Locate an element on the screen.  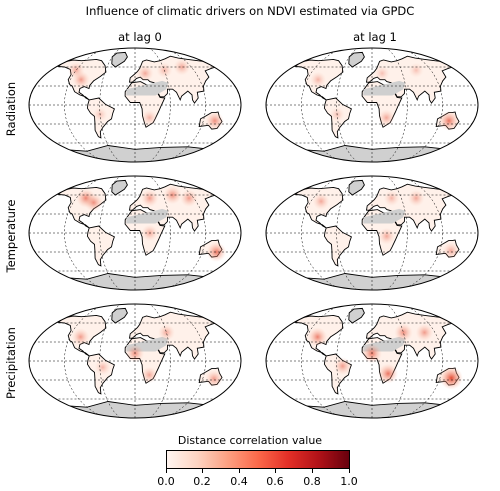
row-label-precipitation: Precipitation is located at coordinates (11, 363).